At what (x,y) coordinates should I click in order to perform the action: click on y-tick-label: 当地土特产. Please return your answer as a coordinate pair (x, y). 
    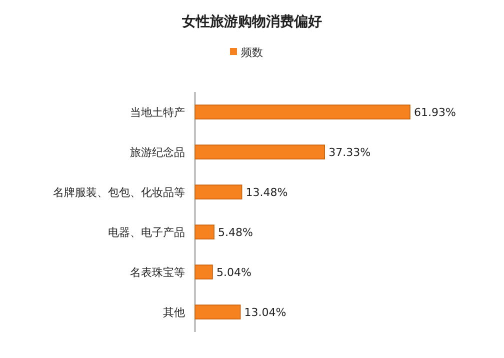
    Looking at the image, I should click on (157, 112).